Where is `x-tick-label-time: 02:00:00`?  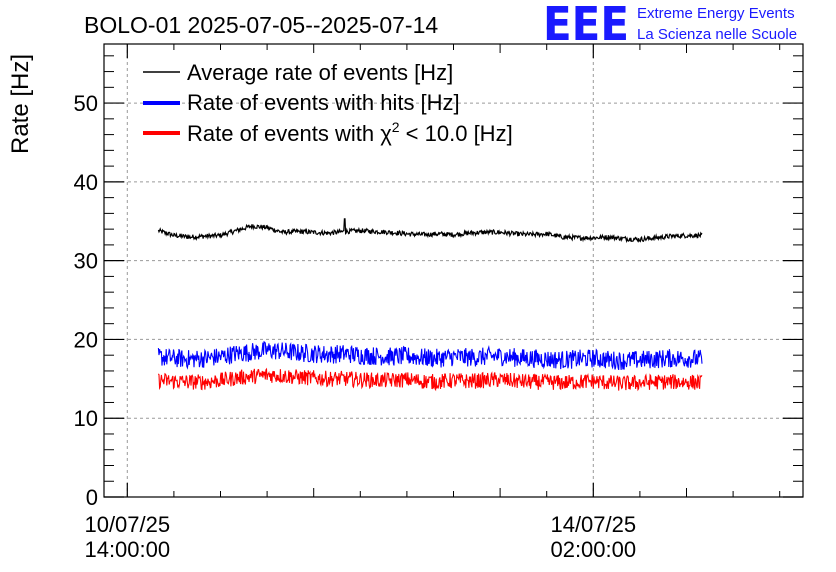
x-tick-label-time: 02:00:00 is located at coordinates (593, 549).